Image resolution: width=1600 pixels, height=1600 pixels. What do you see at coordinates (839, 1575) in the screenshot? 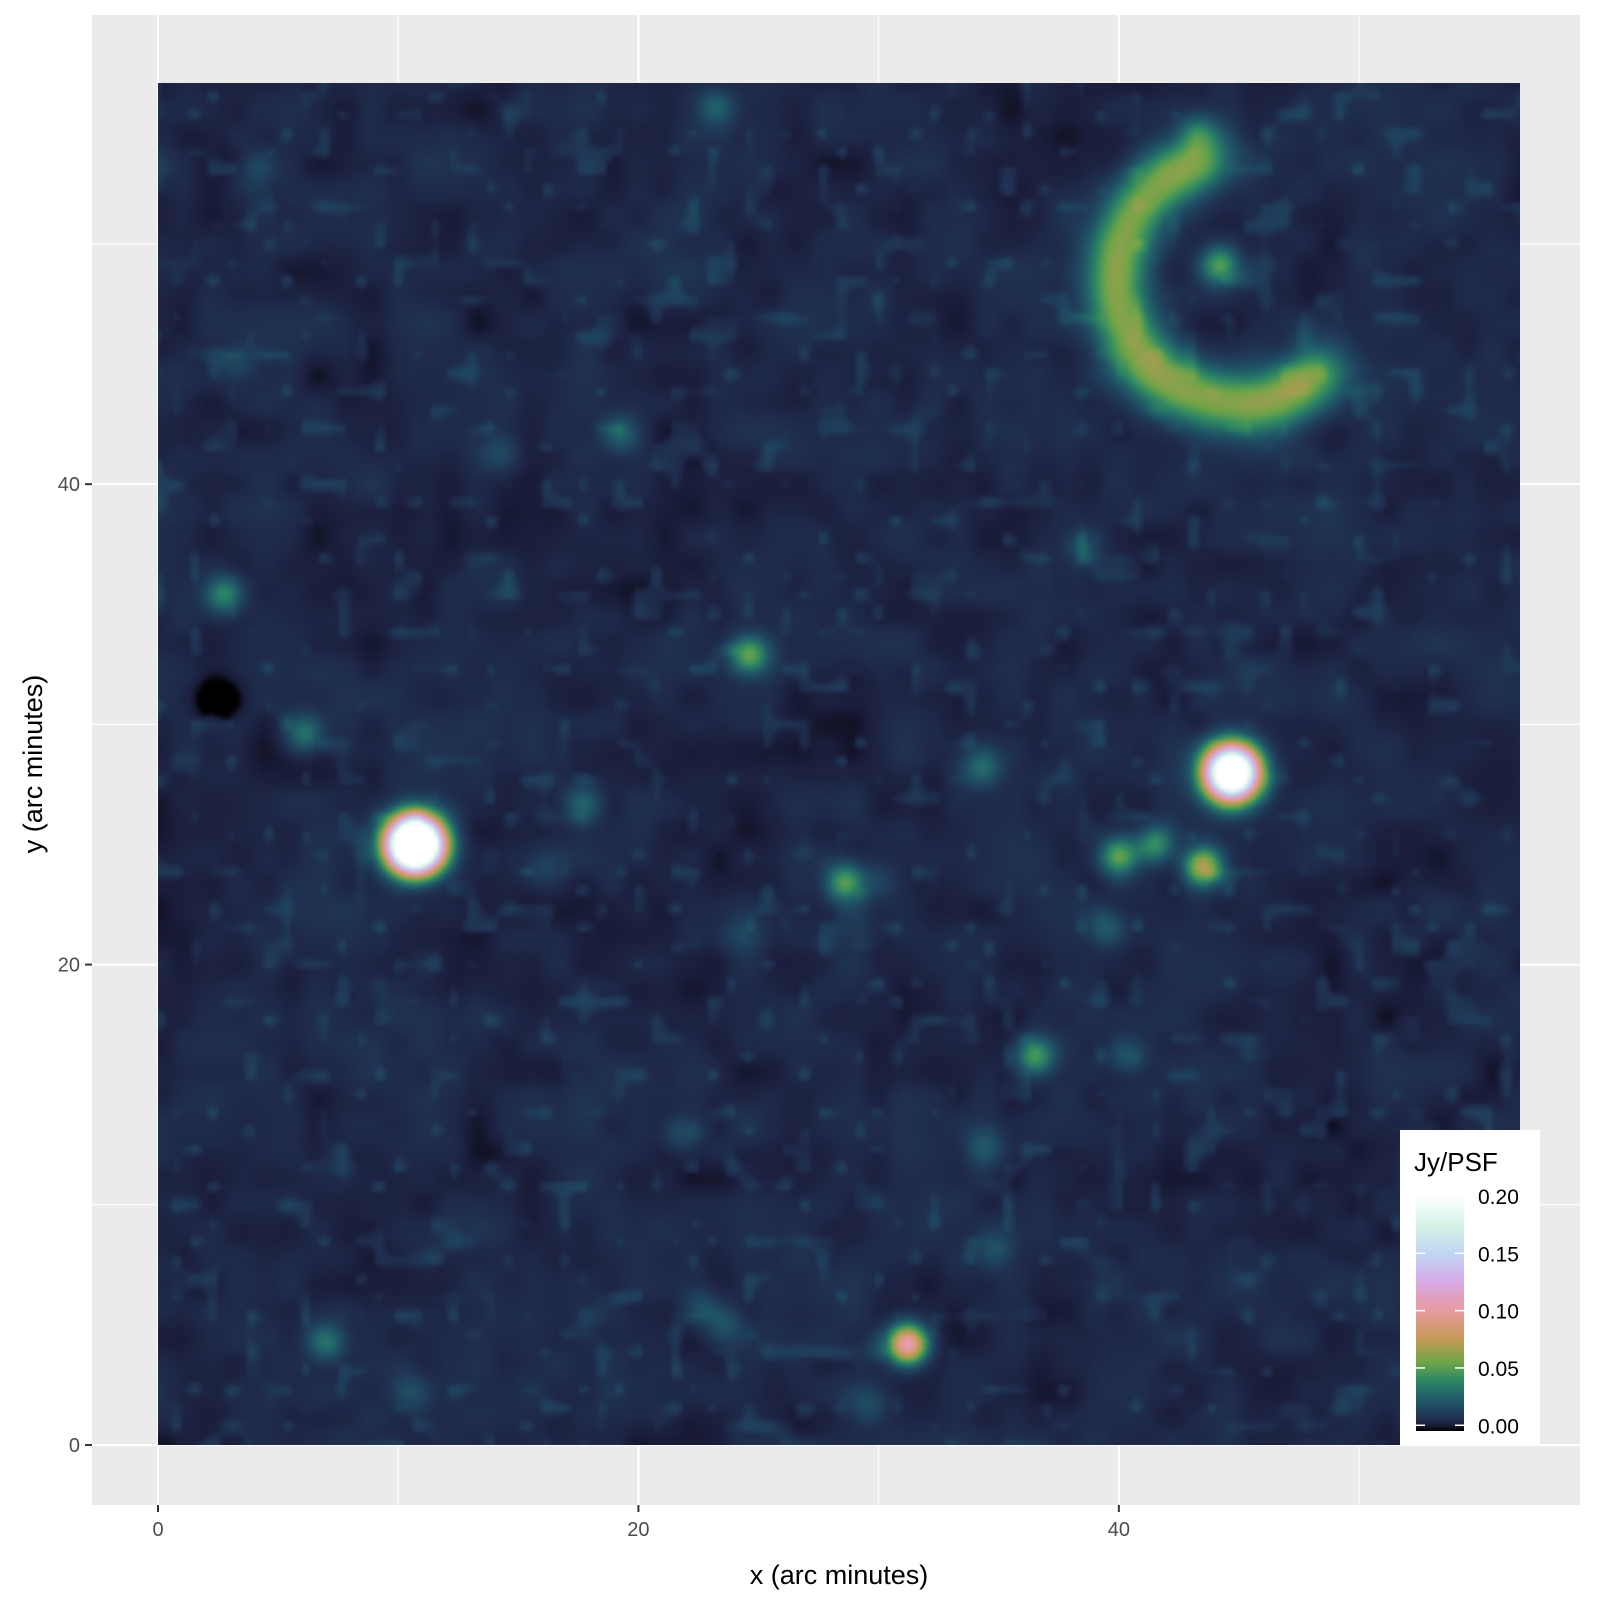
I see `x-axis-title: x (arc minutes)` at bounding box center [839, 1575].